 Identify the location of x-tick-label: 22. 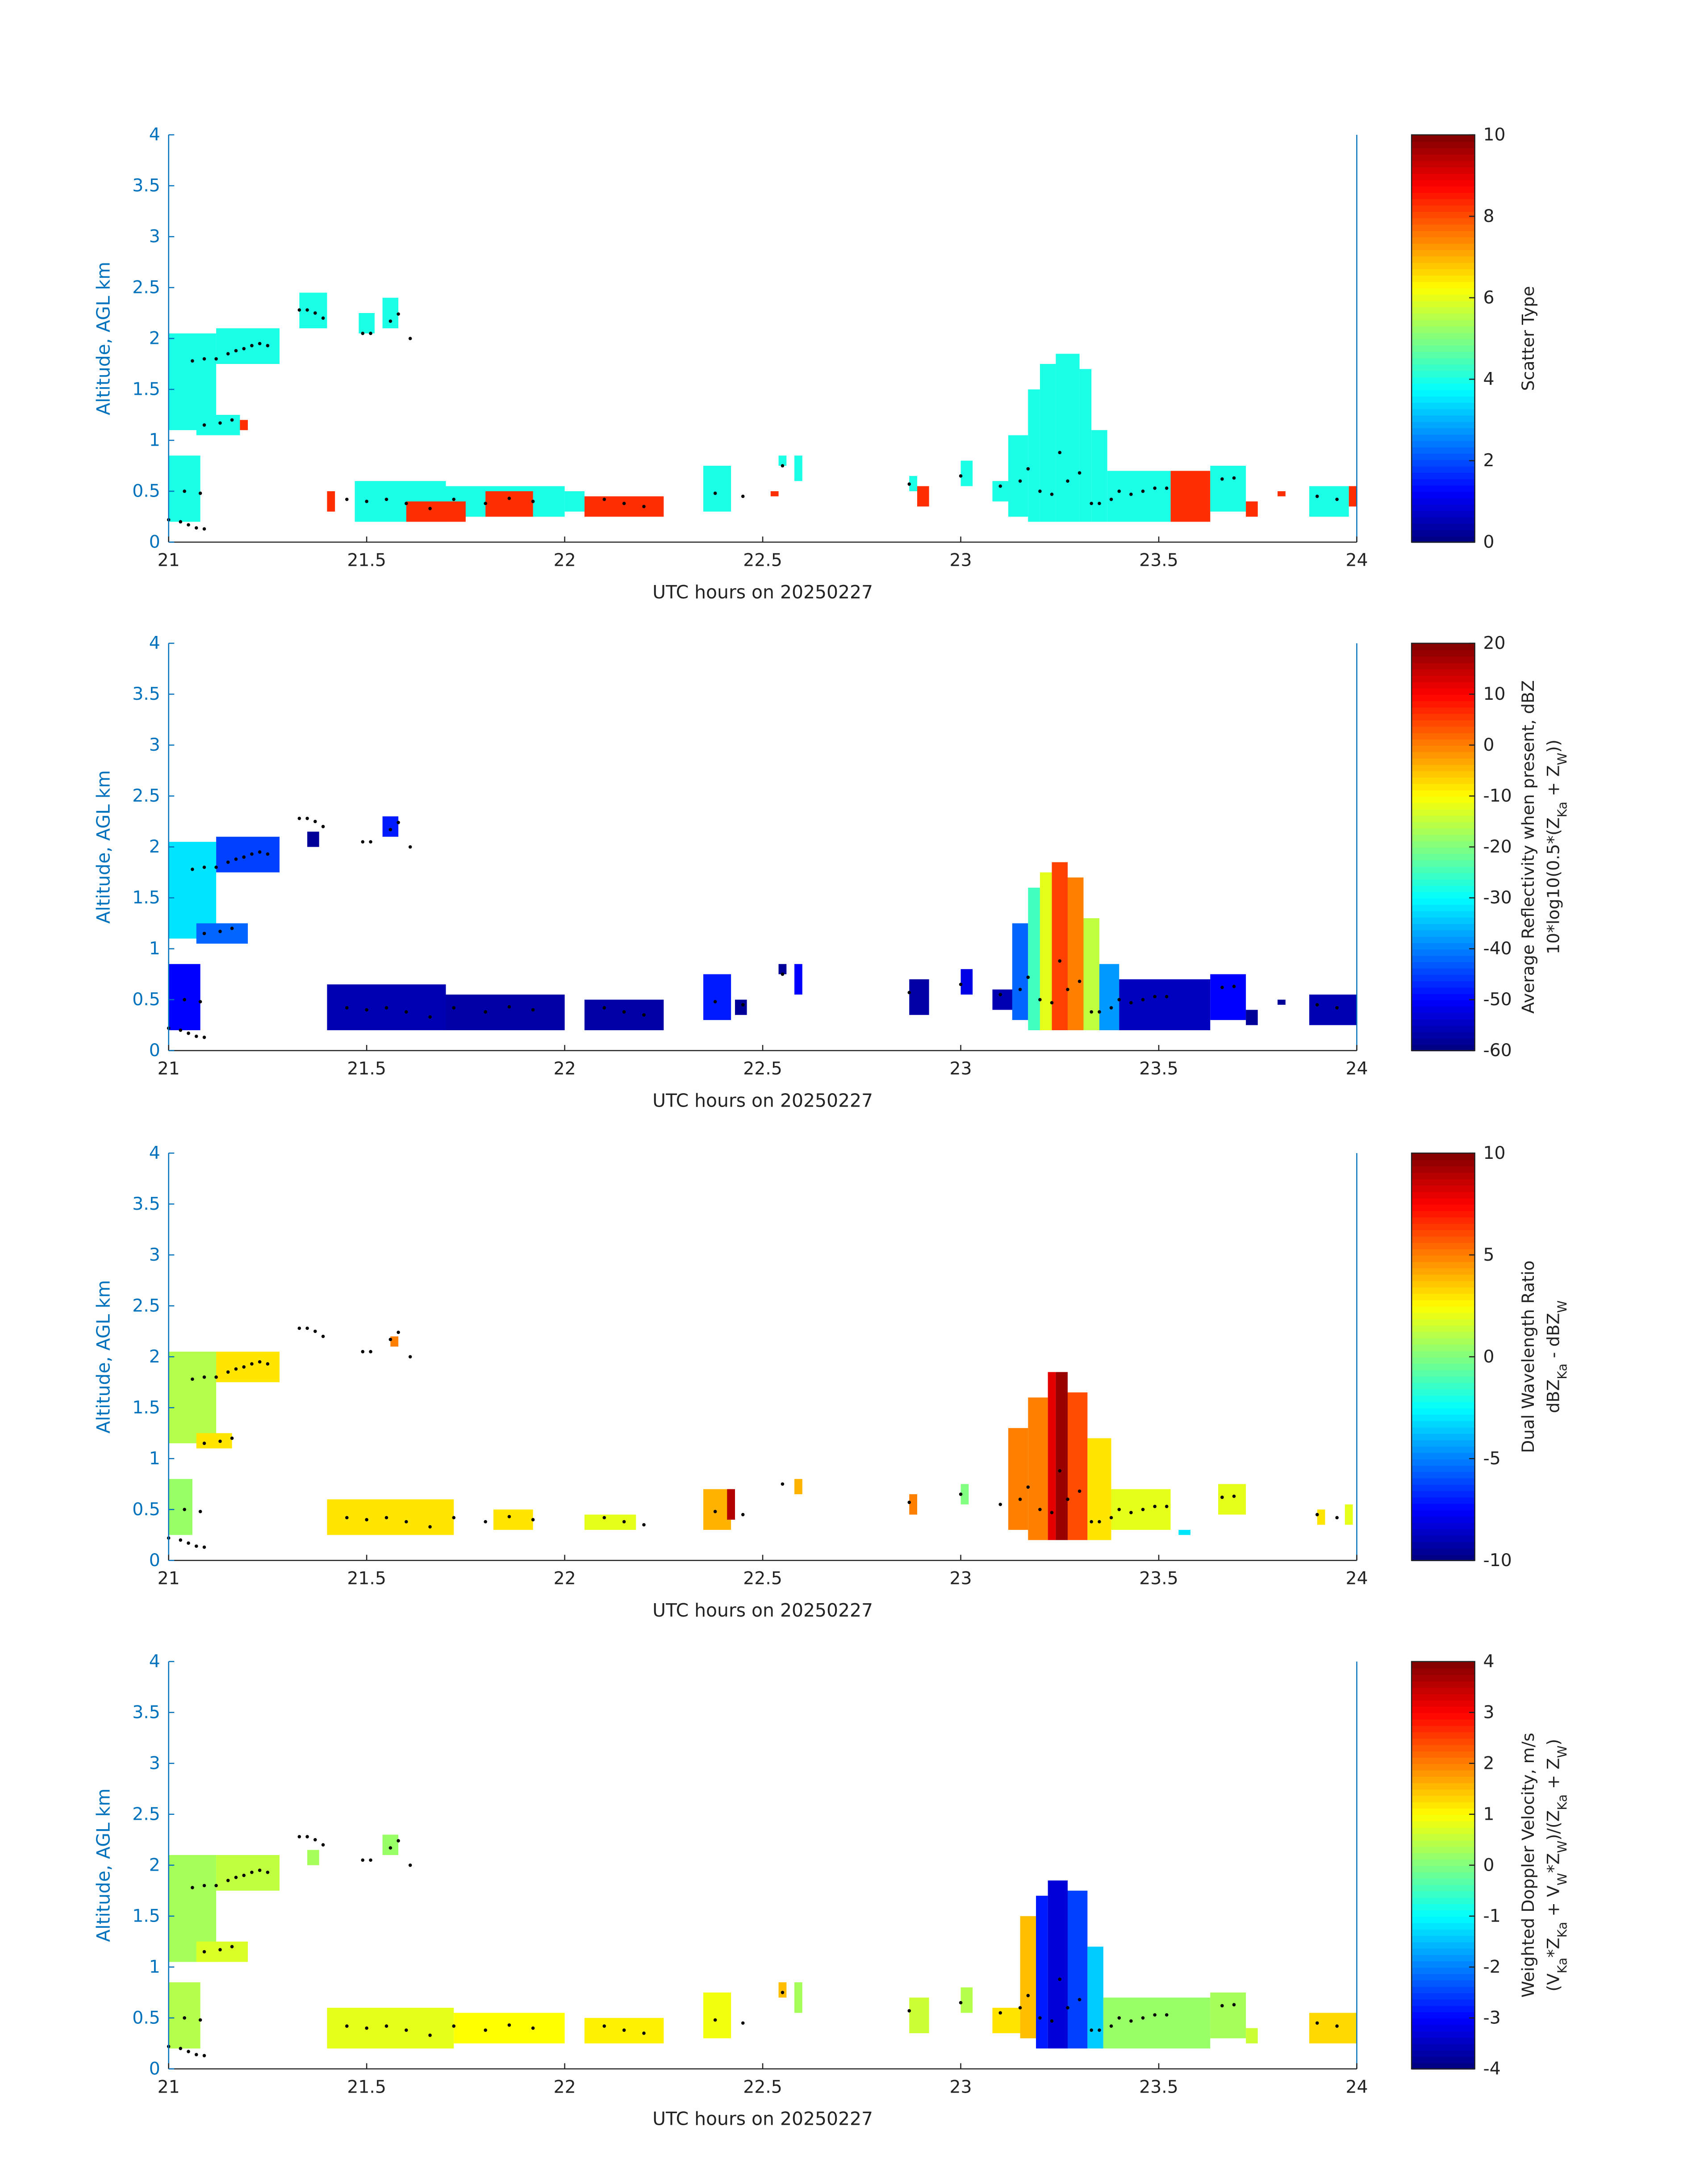
(565, 1579).